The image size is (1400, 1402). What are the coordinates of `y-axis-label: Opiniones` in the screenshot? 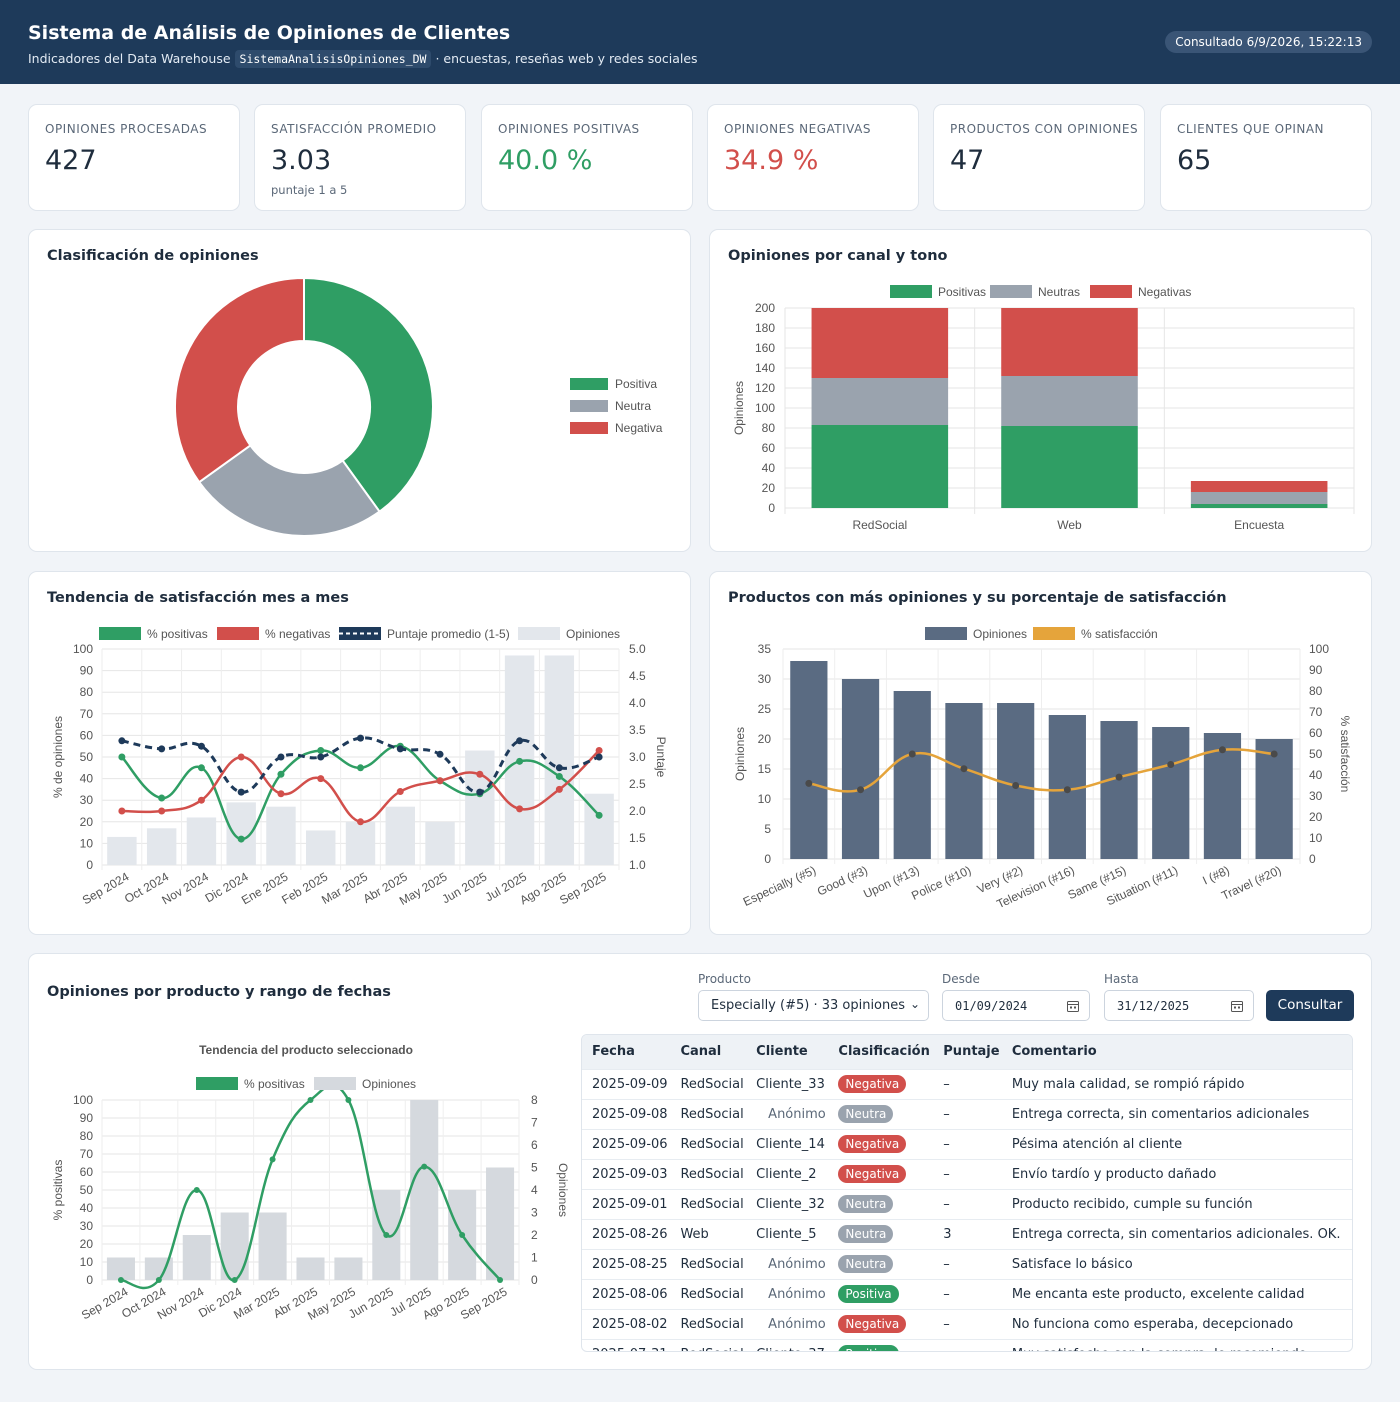 It's located at (740, 754).